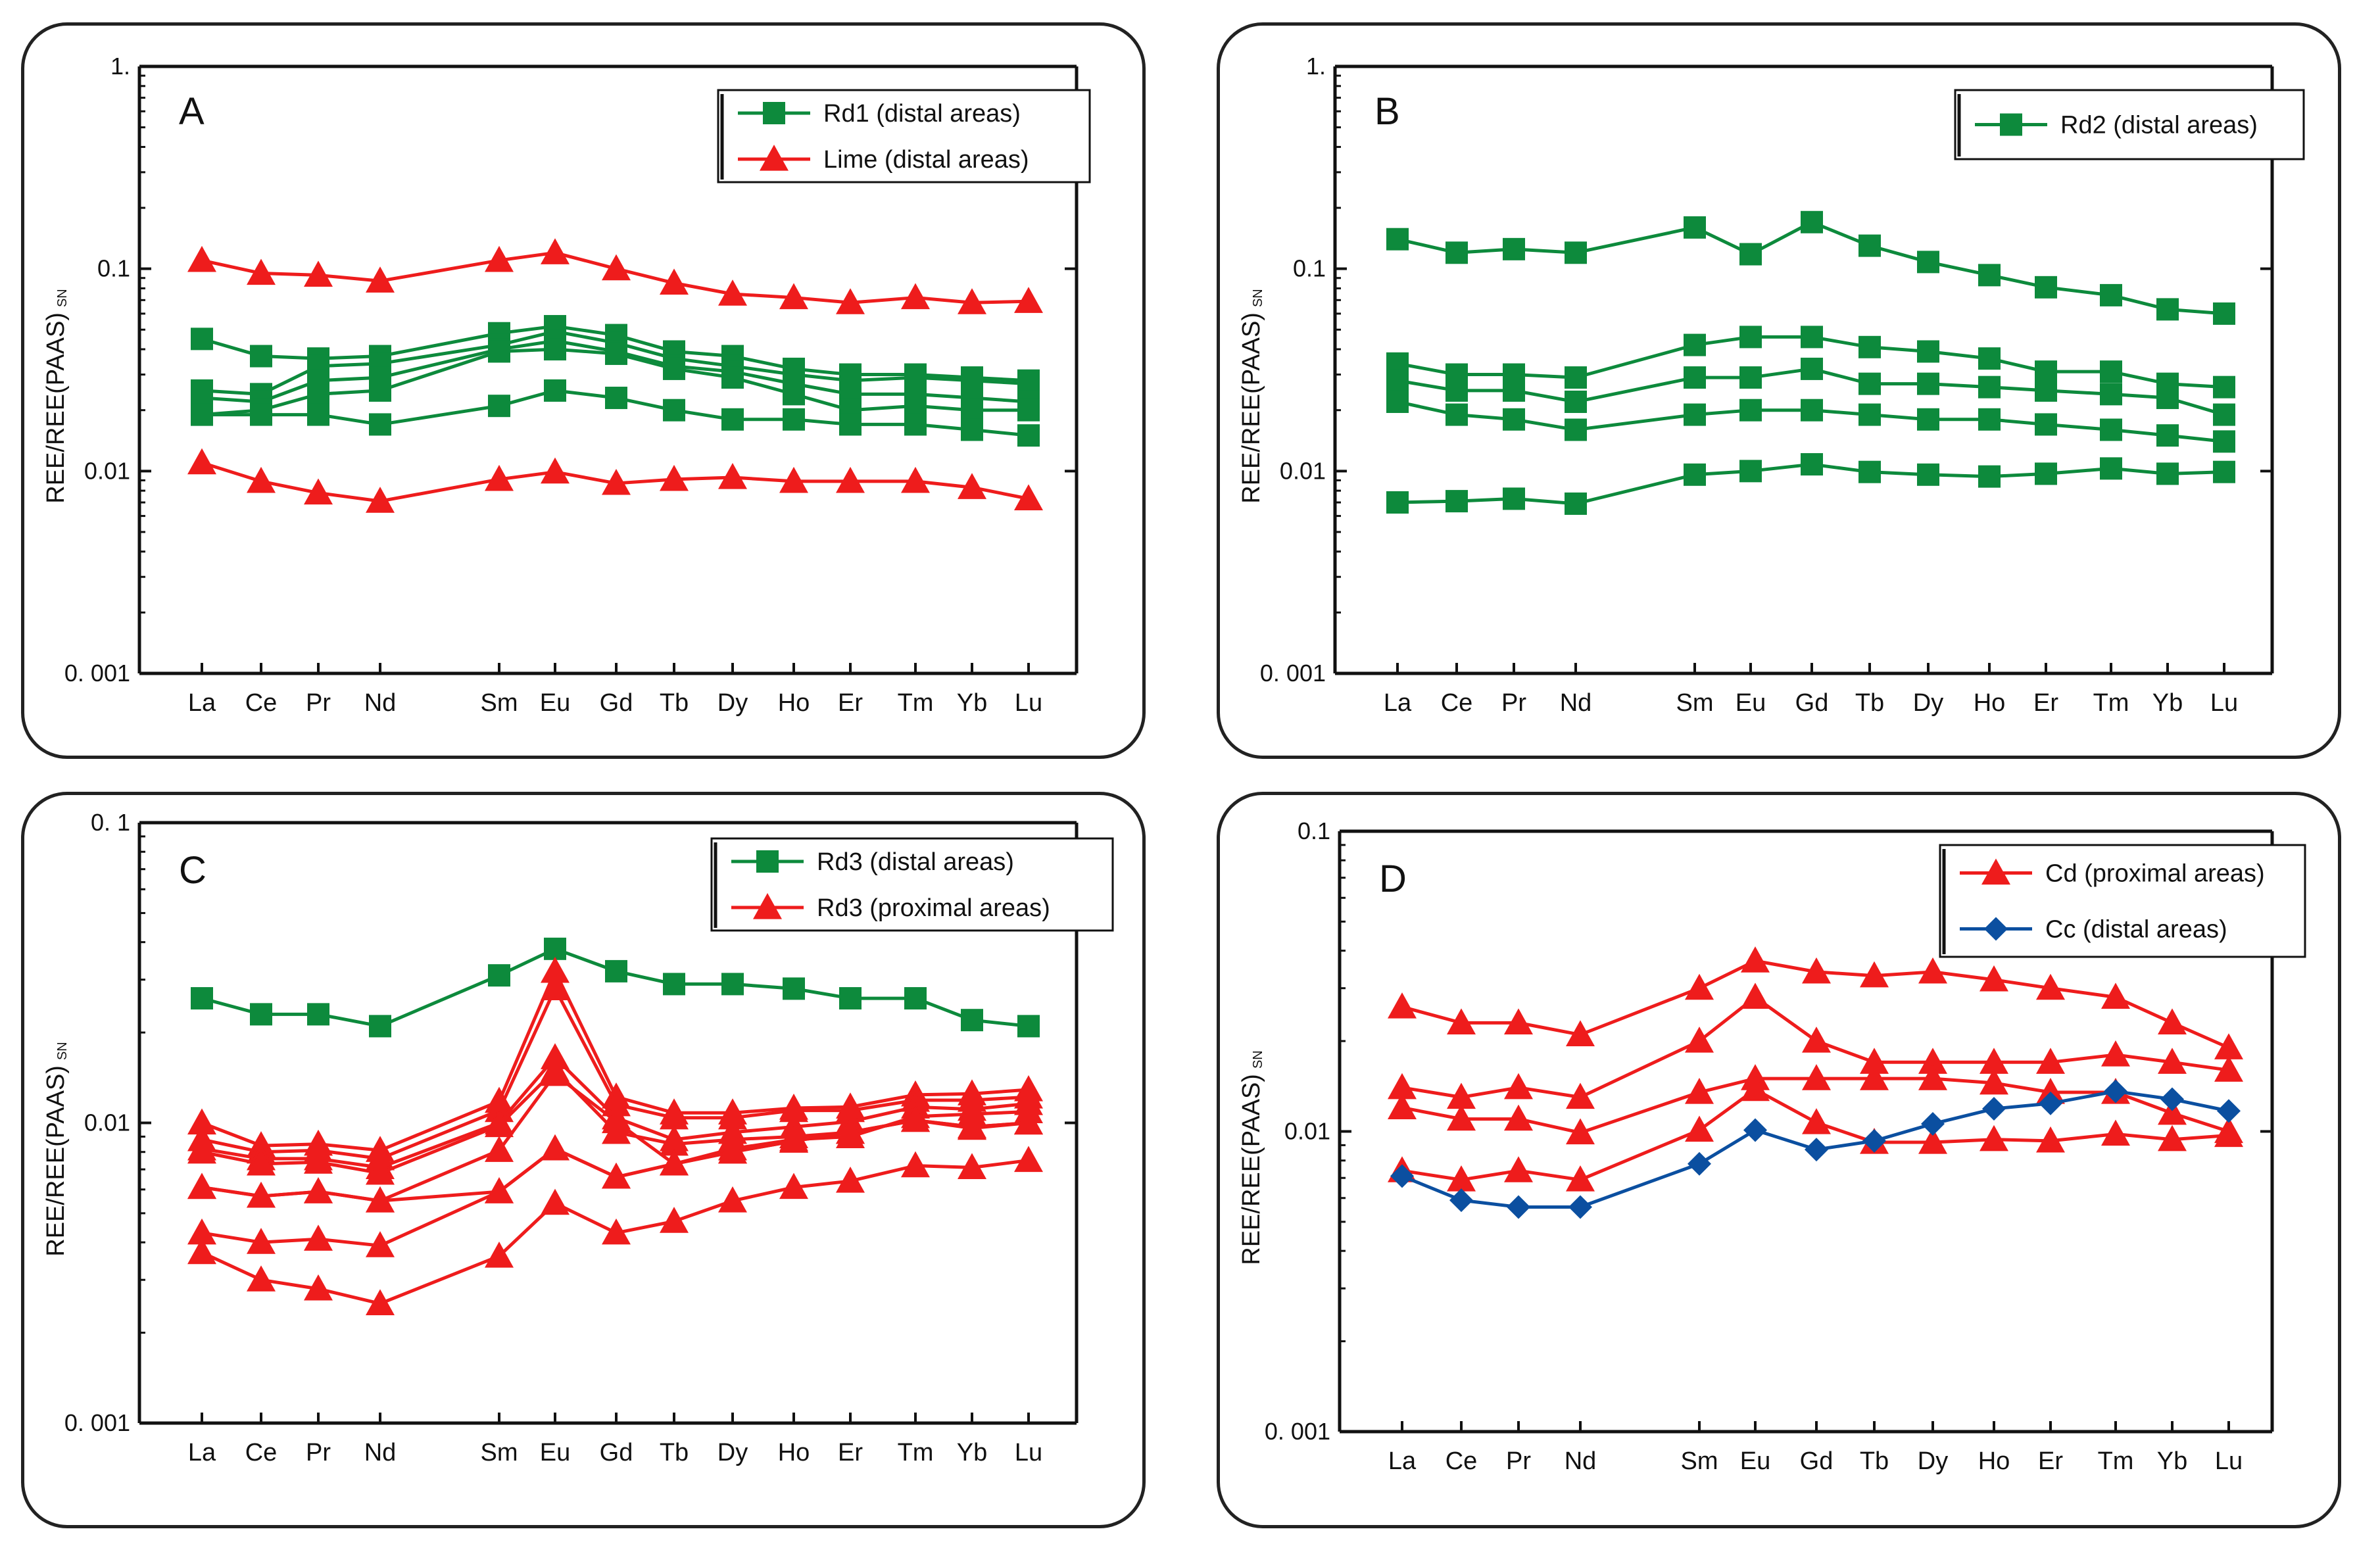  Describe the element at coordinates (2129, 125) in the screenshot. I see `legend: Rd2 (distal areas)` at that location.